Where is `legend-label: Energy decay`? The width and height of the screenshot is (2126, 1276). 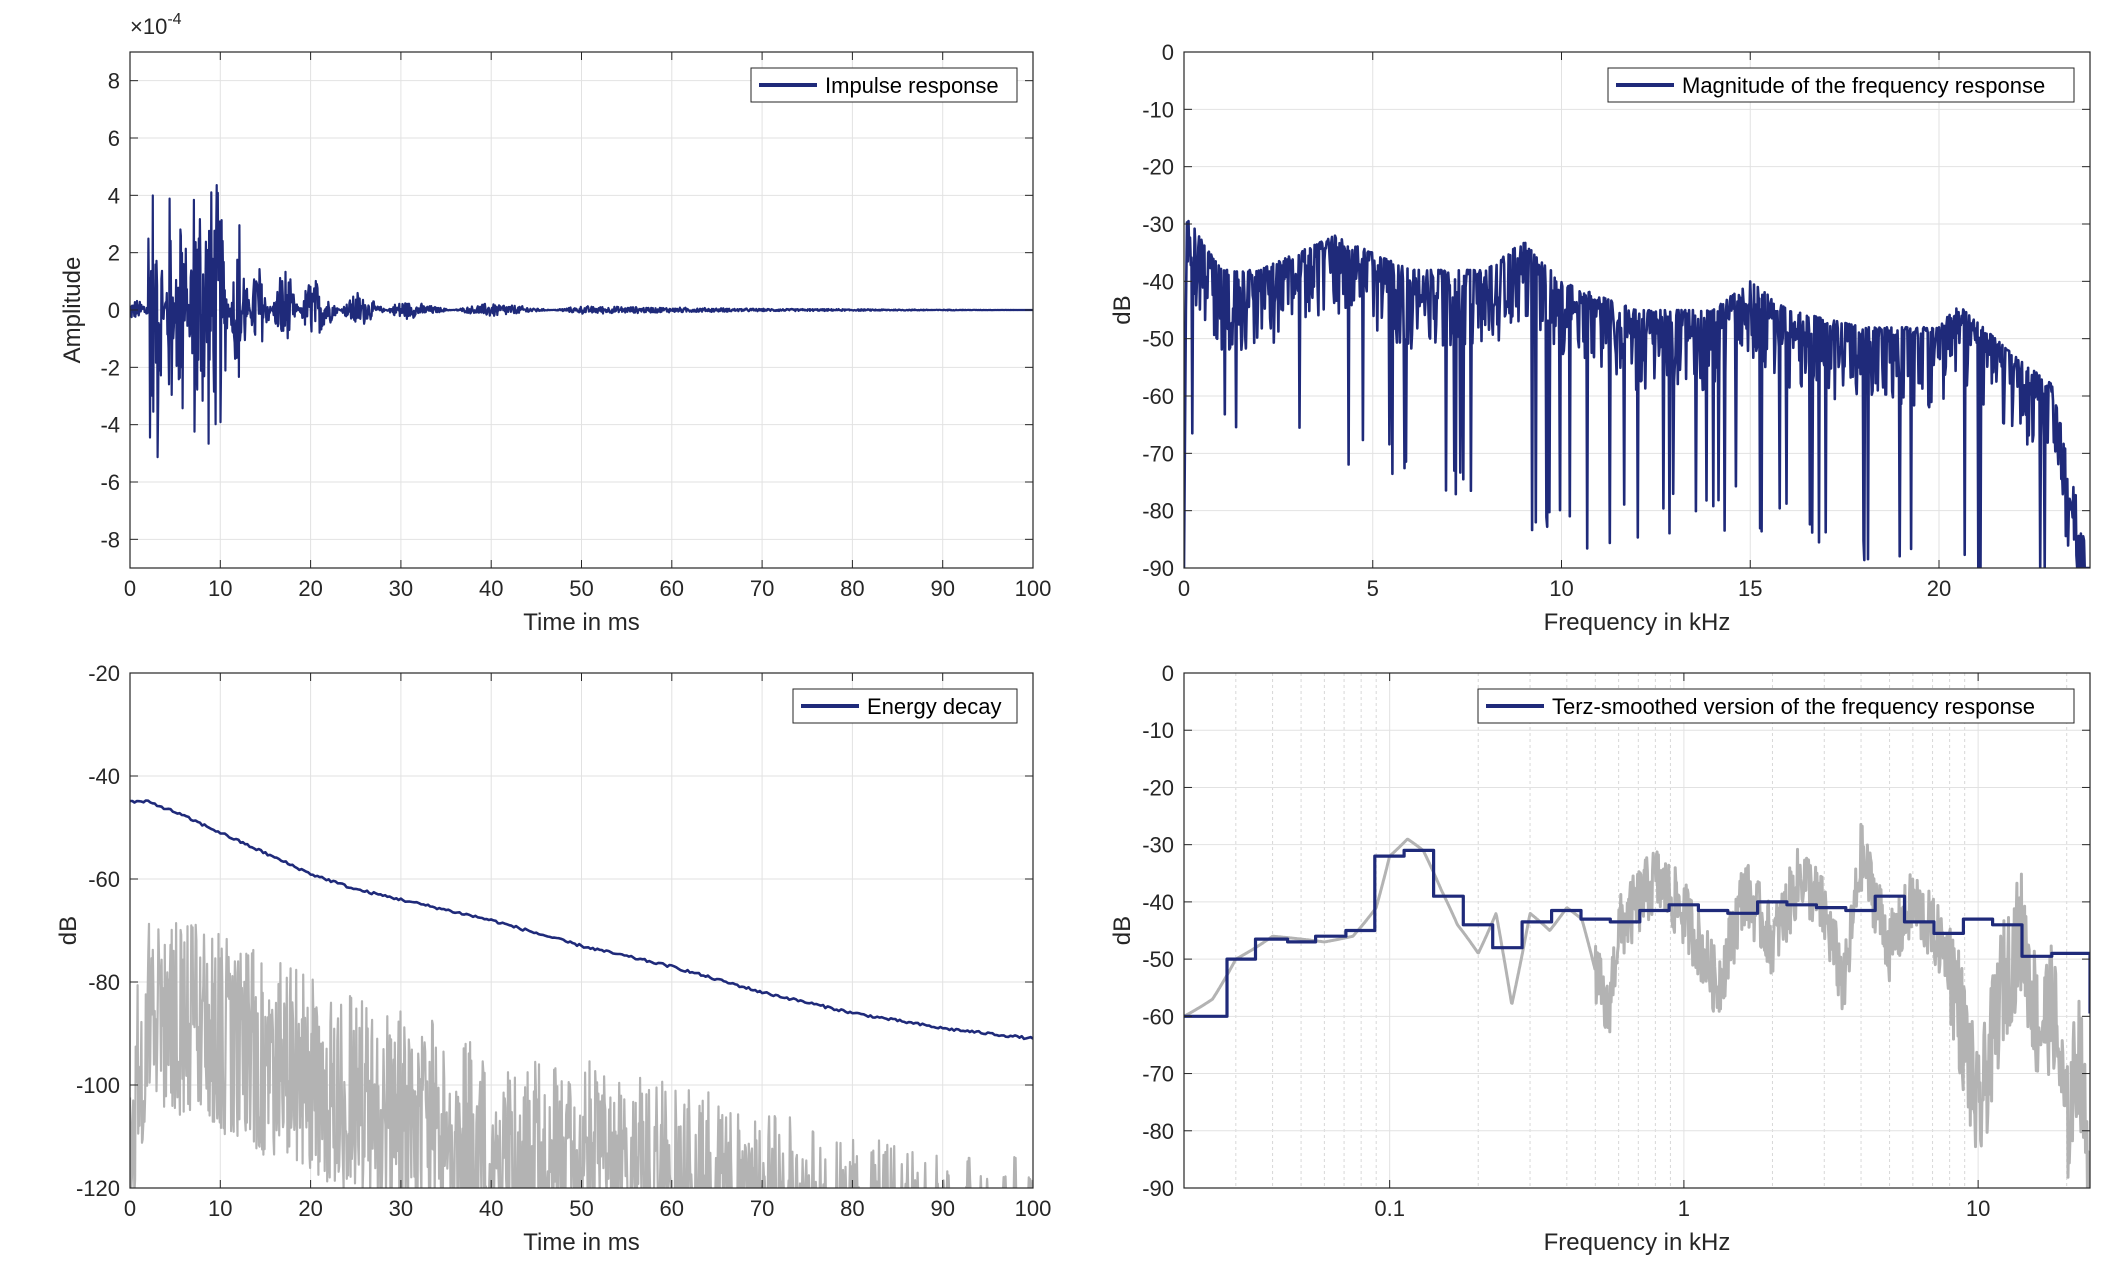 legend-label: Energy decay is located at coordinates (934, 706).